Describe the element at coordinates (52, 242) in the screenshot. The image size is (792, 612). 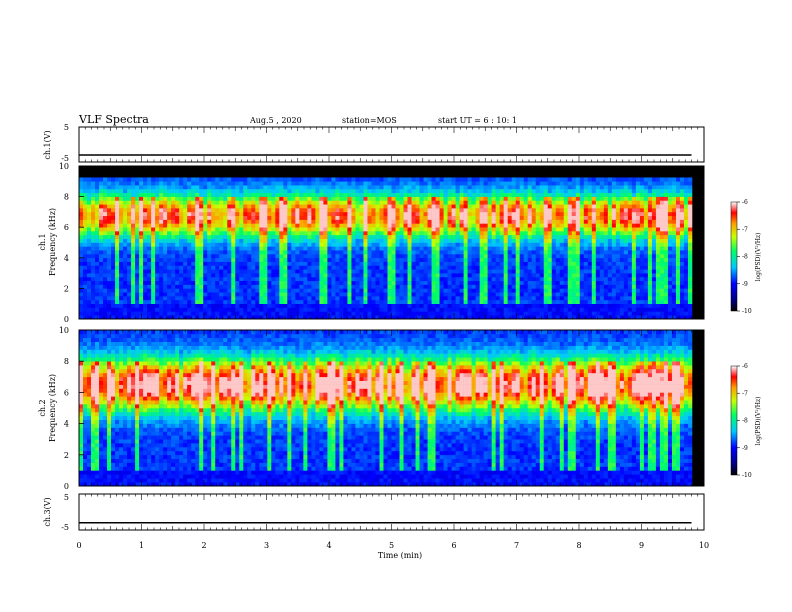
I see `ch1-spectrogram-ylabel-line2: Frequency (kHz)` at that location.